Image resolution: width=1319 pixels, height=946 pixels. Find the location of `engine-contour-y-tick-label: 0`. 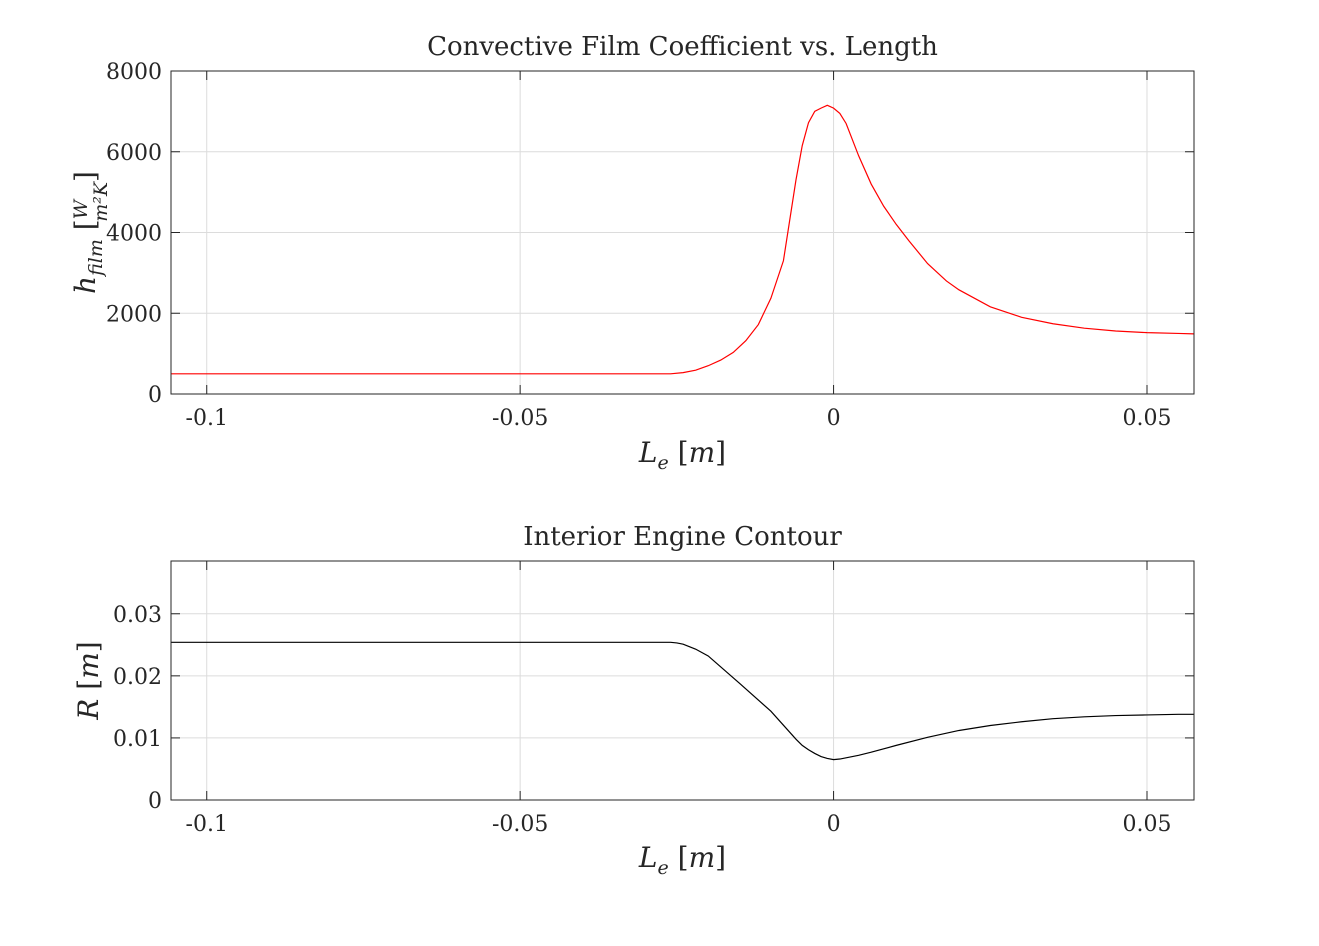

engine-contour-y-tick-label: 0 is located at coordinates (155, 801).